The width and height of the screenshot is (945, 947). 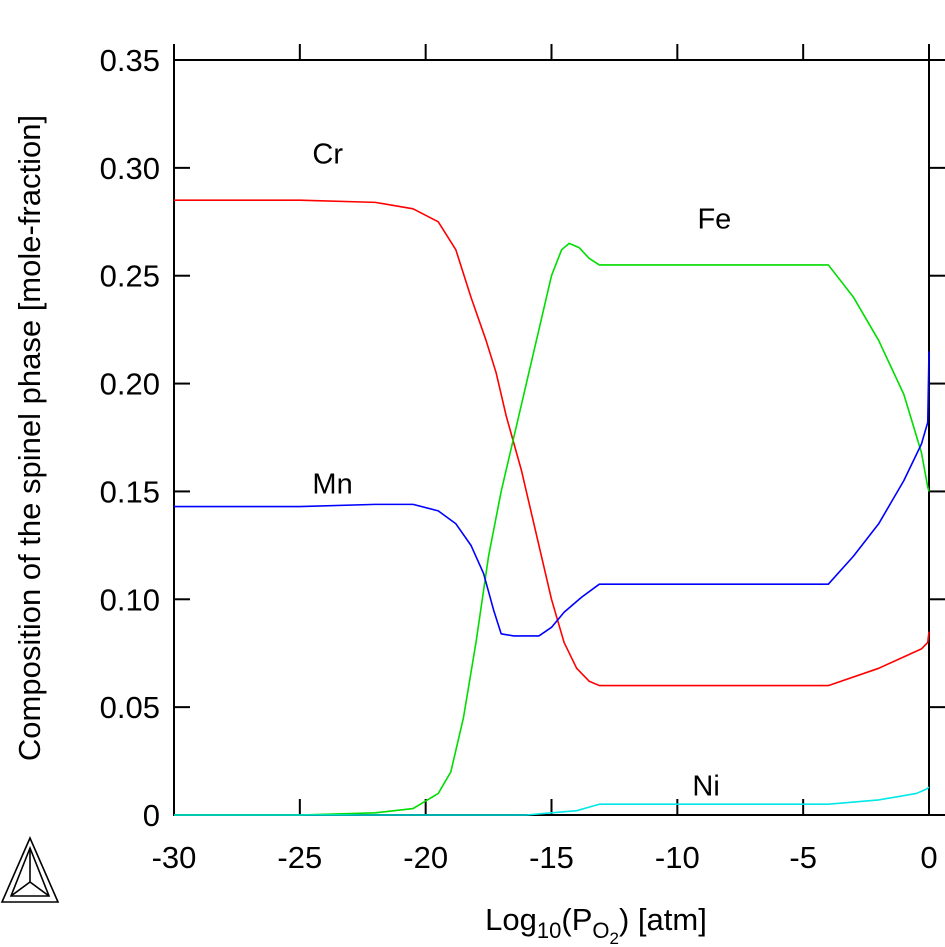 What do you see at coordinates (151, 815) in the screenshot?
I see `y-tick-label: 0` at bounding box center [151, 815].